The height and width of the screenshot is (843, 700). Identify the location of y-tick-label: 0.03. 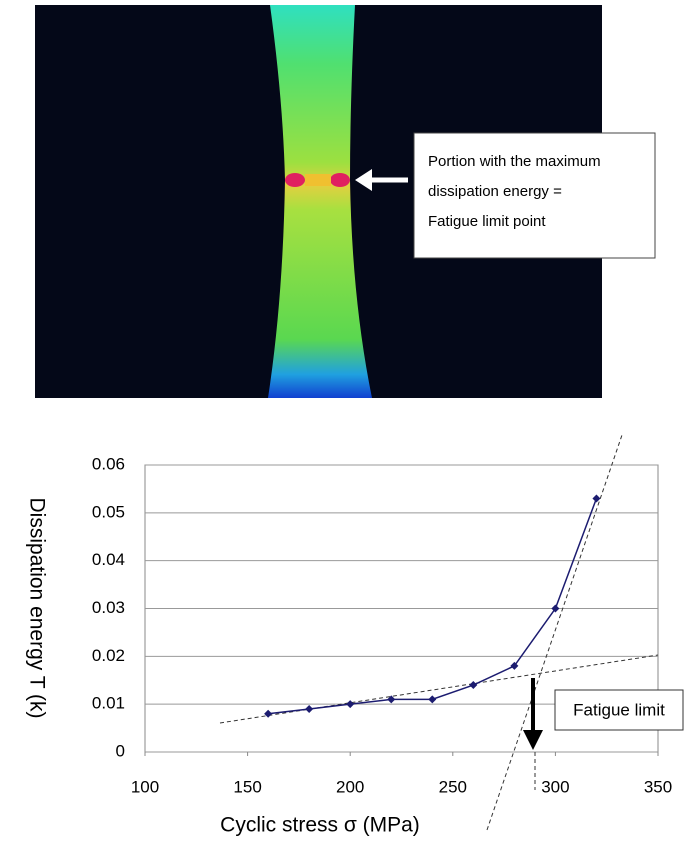
(108, 607).